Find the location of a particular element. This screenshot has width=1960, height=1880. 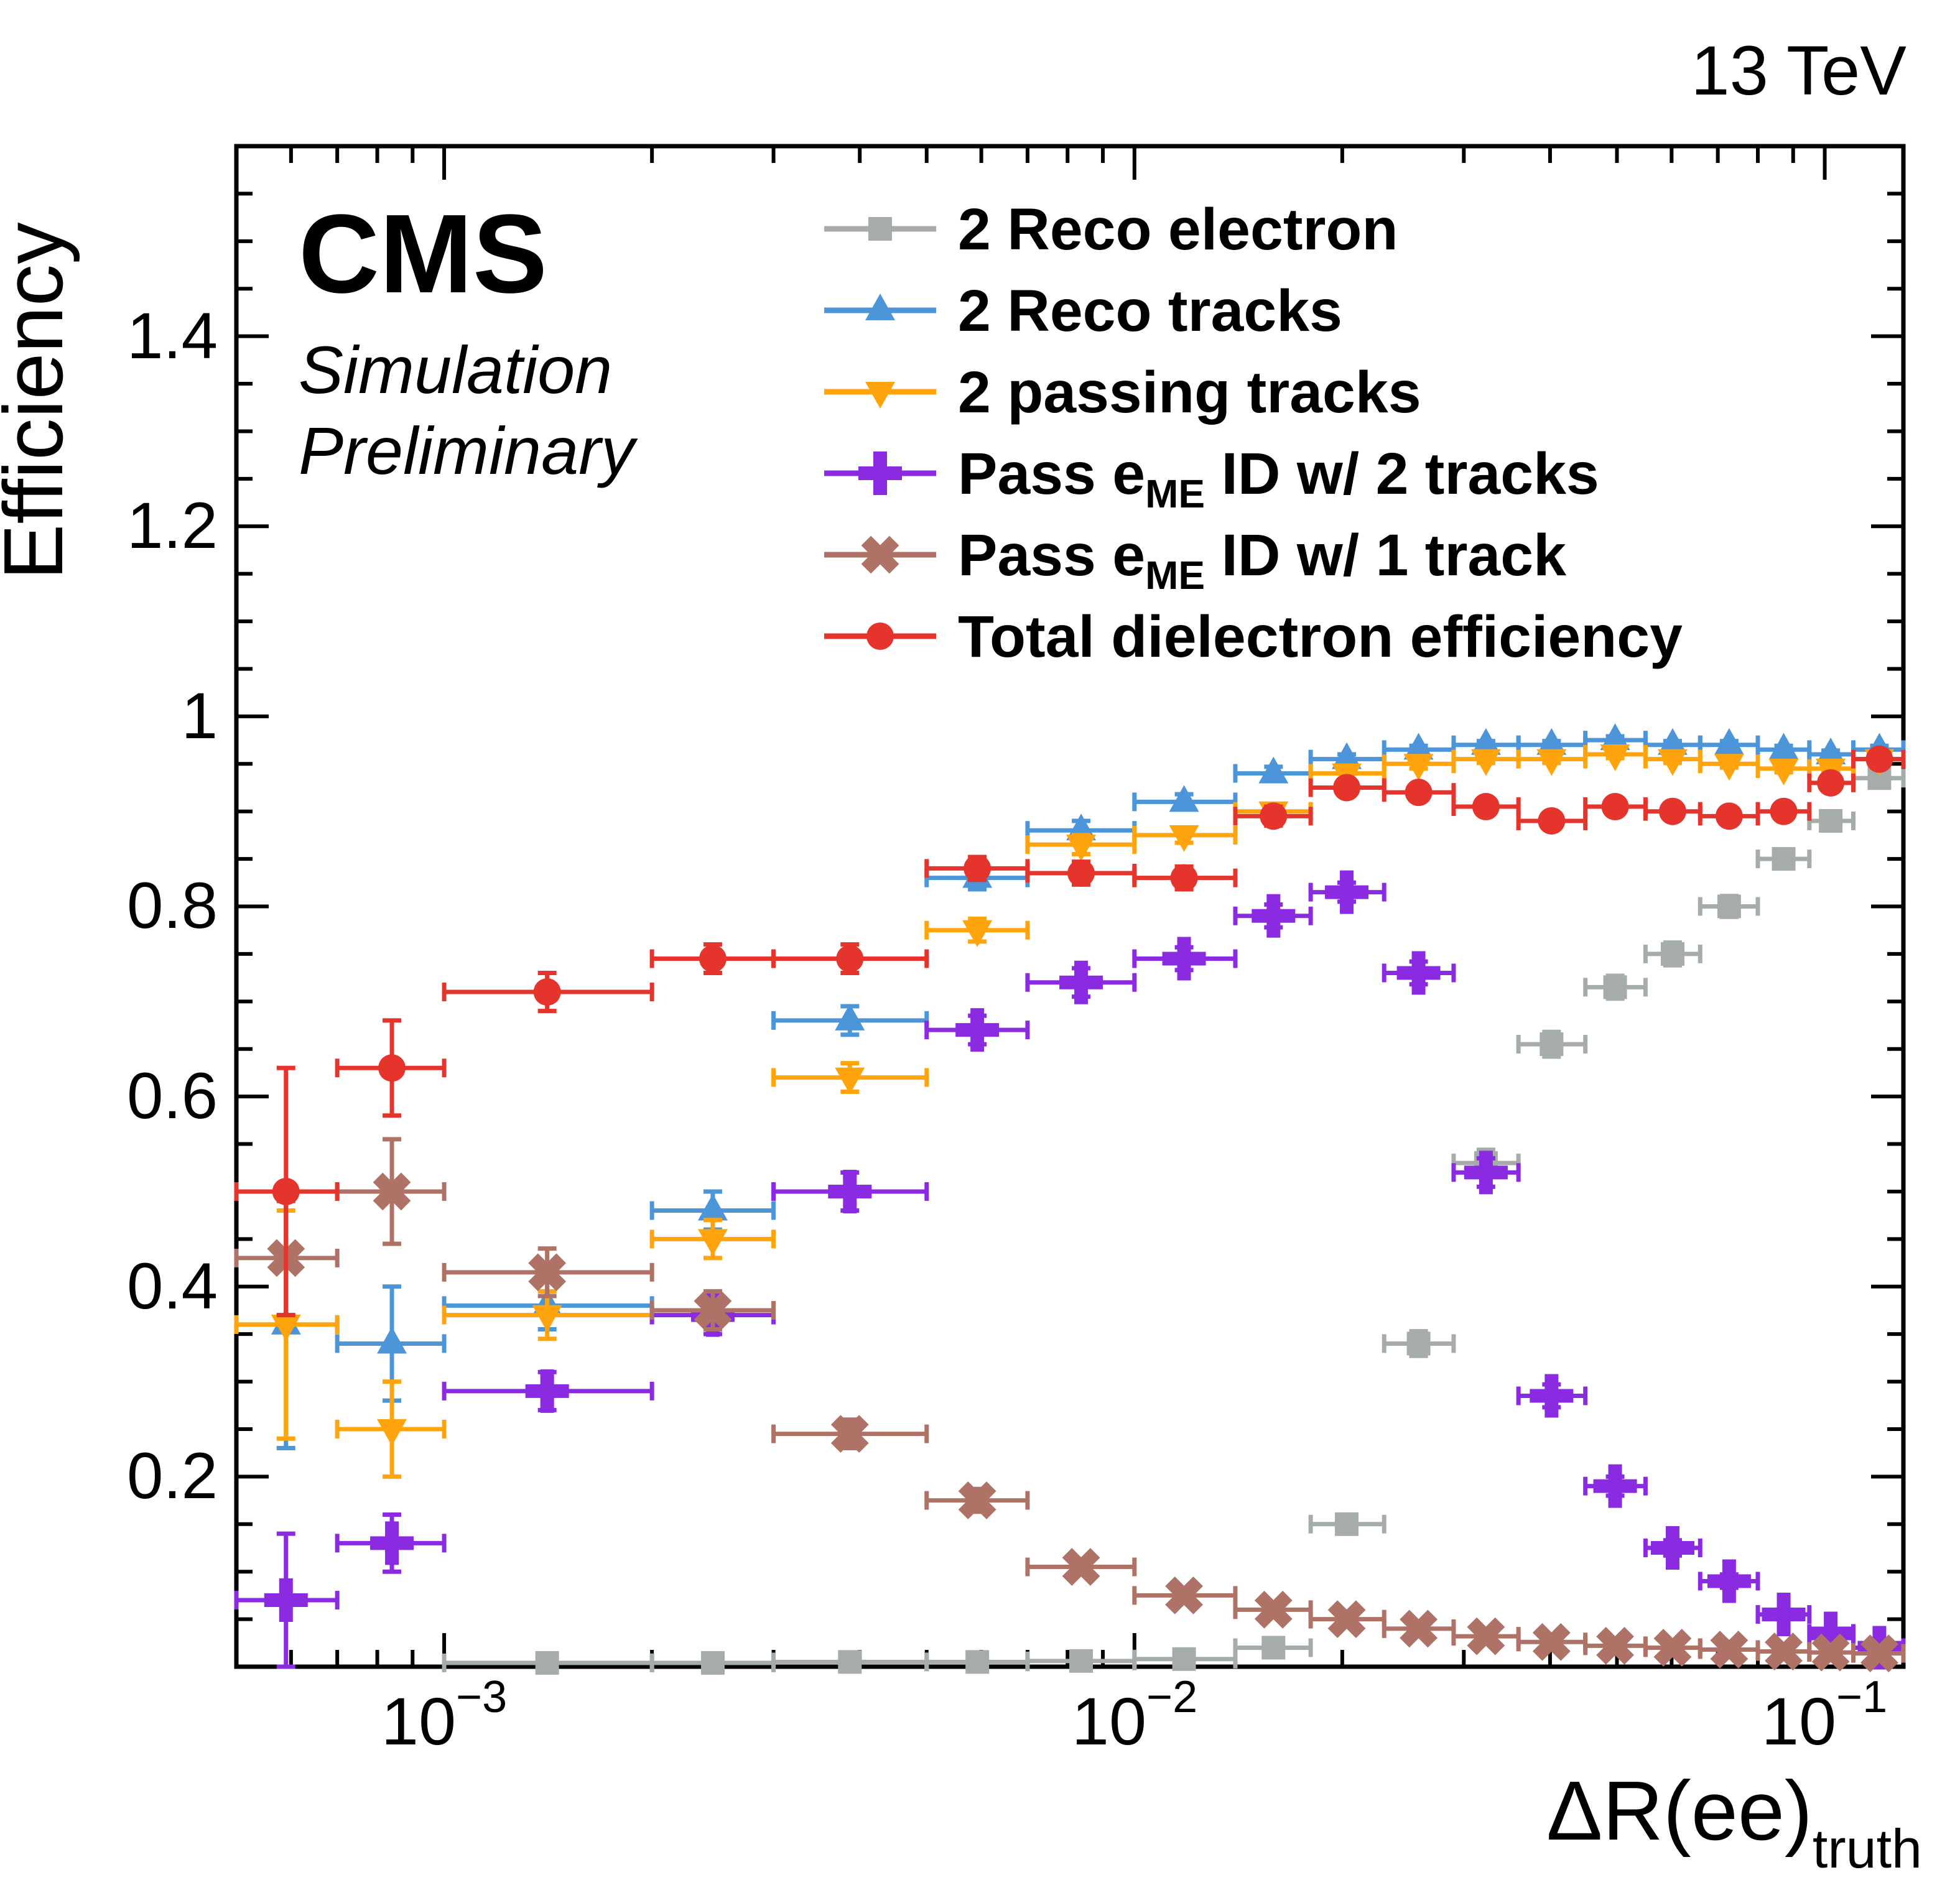

simulation-label: Simulation is located at coordinates (455, 370).